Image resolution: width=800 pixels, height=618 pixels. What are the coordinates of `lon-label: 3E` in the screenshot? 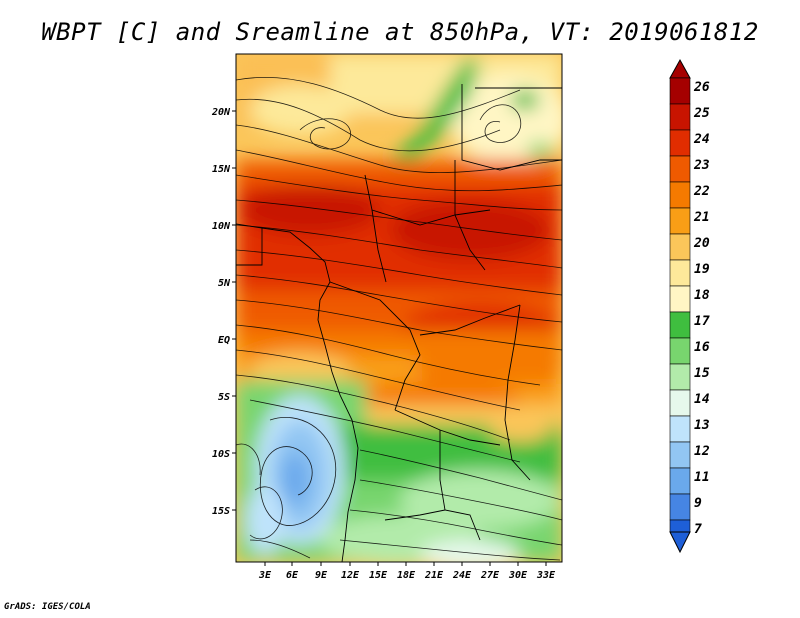 It's located at (265, 575).